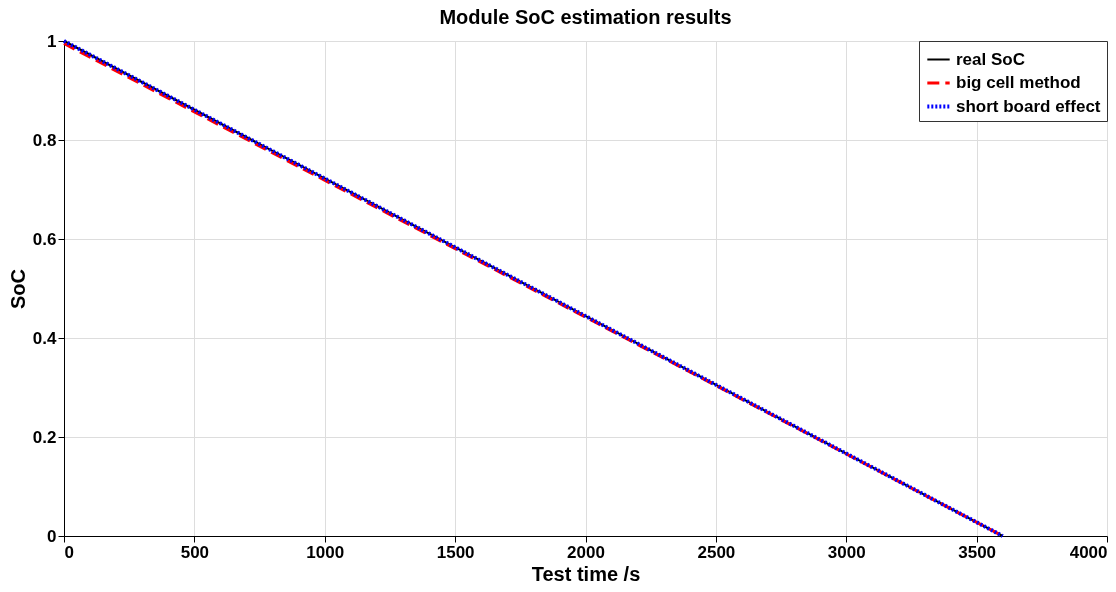 The image size is (1116, 592). I want to click on x-tick-label: 2500, so click(716, 552).